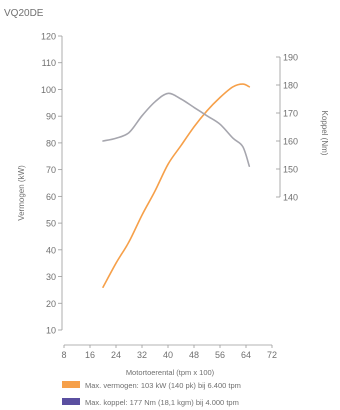  Describe the element at coordinates (290, 142) in the screenshot. I see `y-right-tick-label: 160` at that location.